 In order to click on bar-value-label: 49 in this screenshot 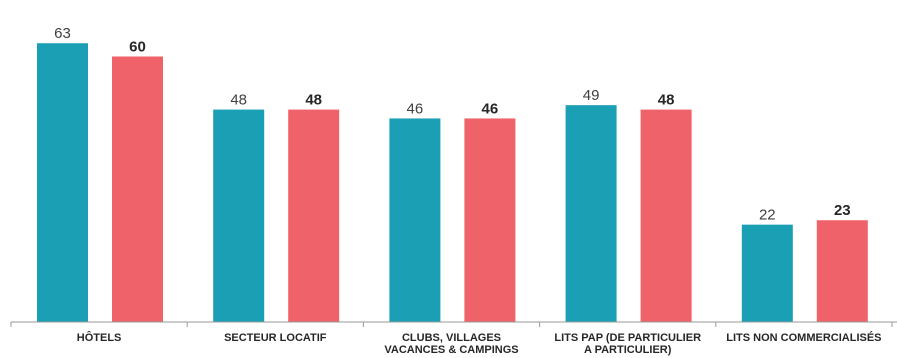, I will do `click(591, 95)`.